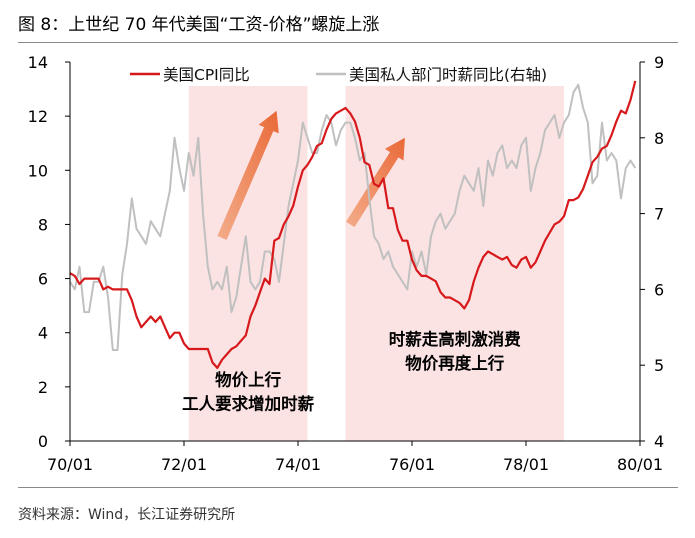 The height and width of the screenshot is (538, 695). Describe the element at coordinates (298, 464) in the screenshot. I see `x-tick-label: 74/01` at that location.